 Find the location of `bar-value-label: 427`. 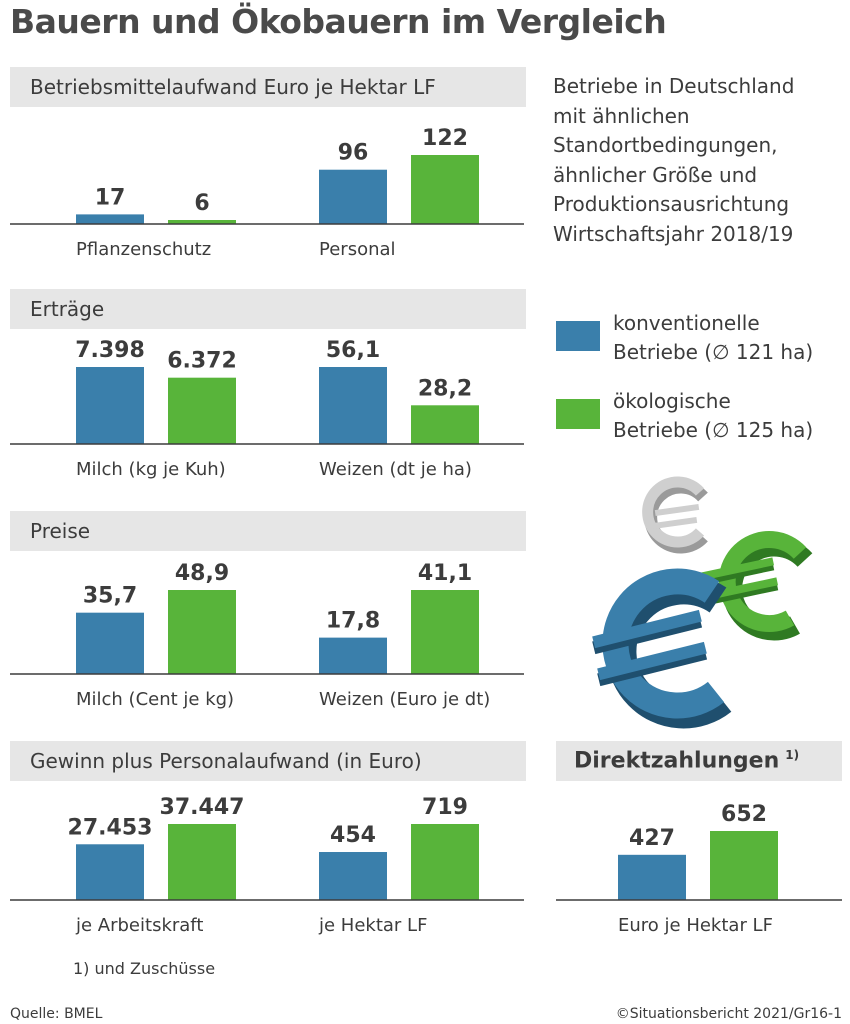

bar-value-label: 427 is located at coordinates (652, 838).